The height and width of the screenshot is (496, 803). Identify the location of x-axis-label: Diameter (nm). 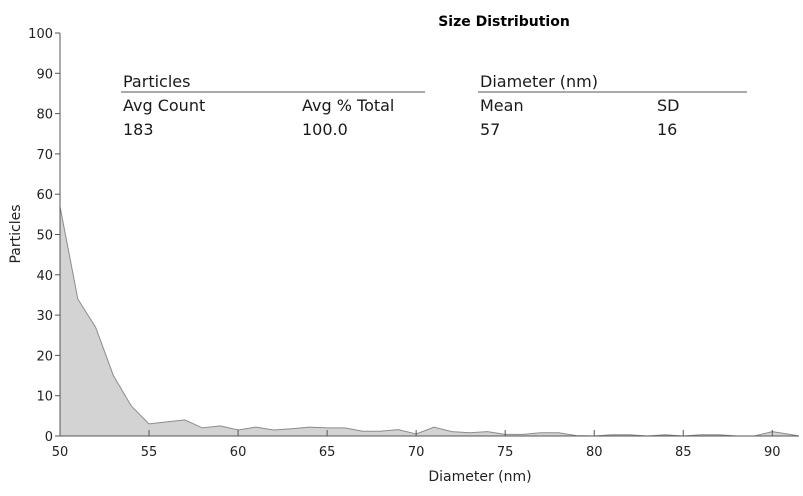
(479, 477).